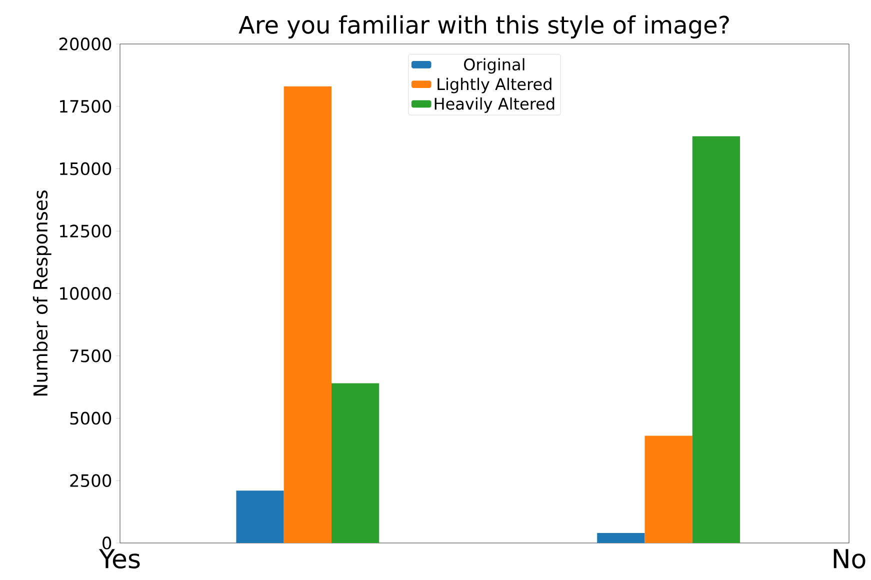 The width and height of the screenshot is (871, 580). I want to click on text: Yes, so click(119, 559).